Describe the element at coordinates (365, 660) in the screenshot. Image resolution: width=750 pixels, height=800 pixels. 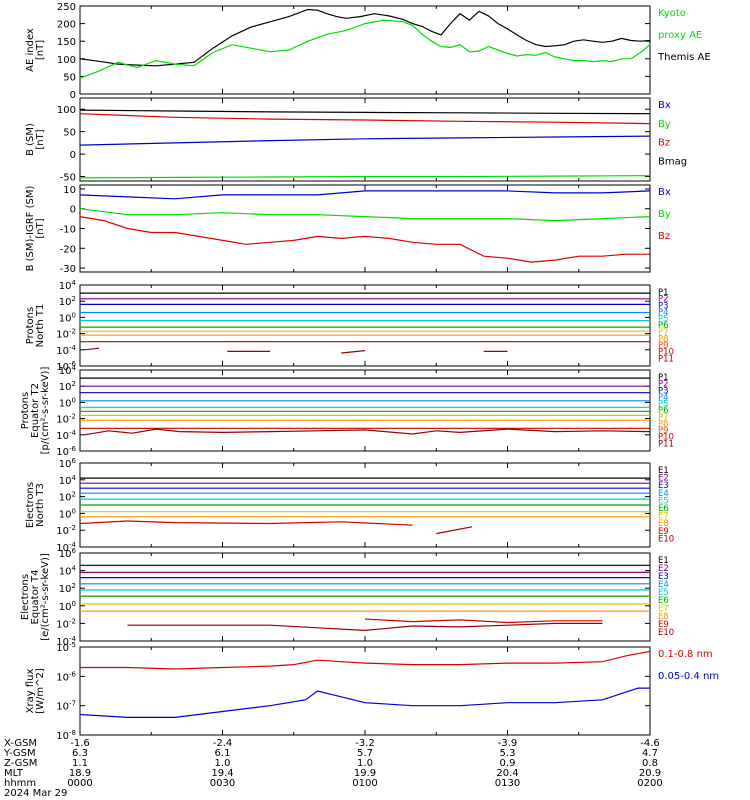
I see `series-line-0-1-0-8-nm` at that location.